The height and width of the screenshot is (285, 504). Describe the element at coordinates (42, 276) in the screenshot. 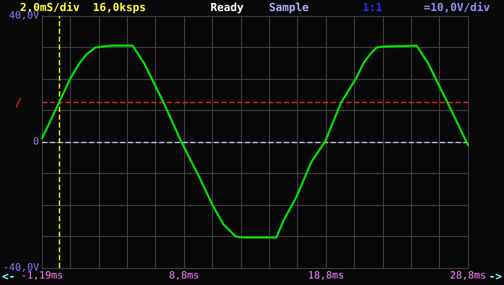

I see `x-tick-label: -1,19ms` at that location.